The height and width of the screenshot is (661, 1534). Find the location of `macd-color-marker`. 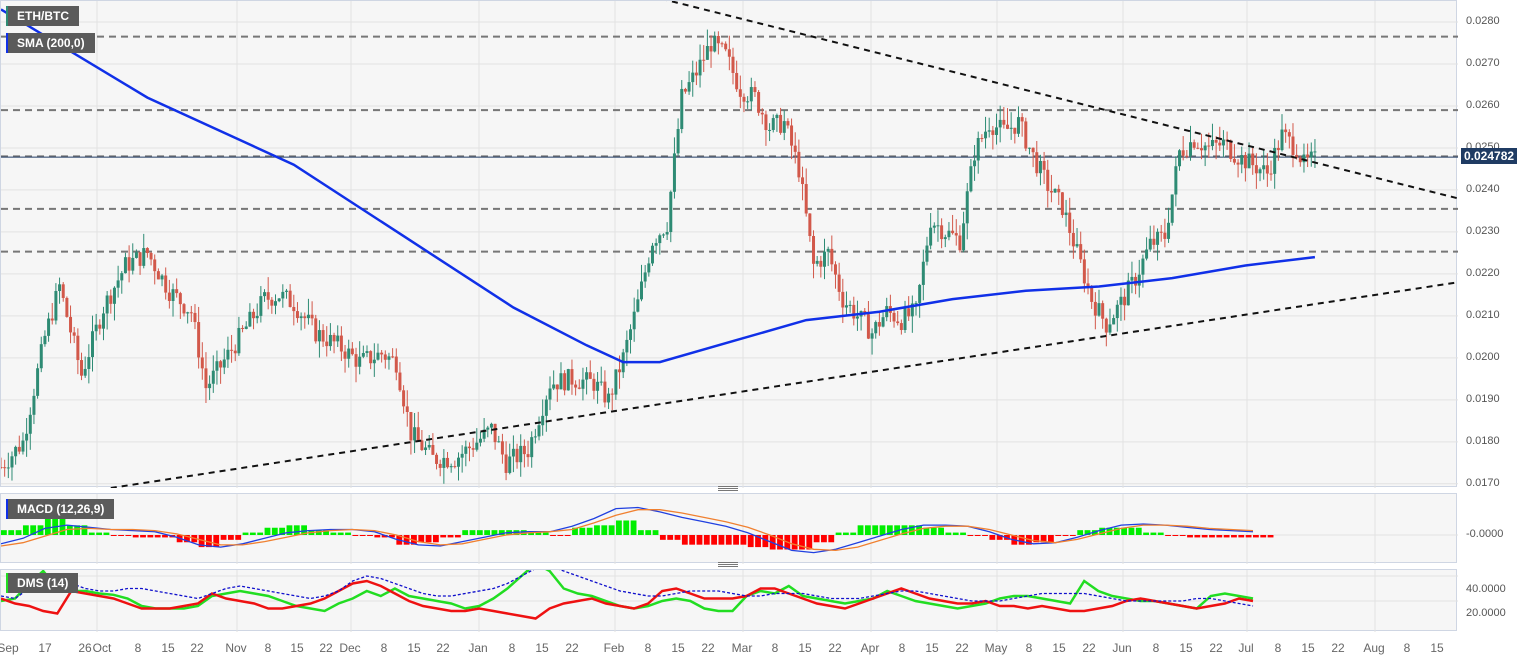

macd-color-marker is located at coordinates (7, 509).